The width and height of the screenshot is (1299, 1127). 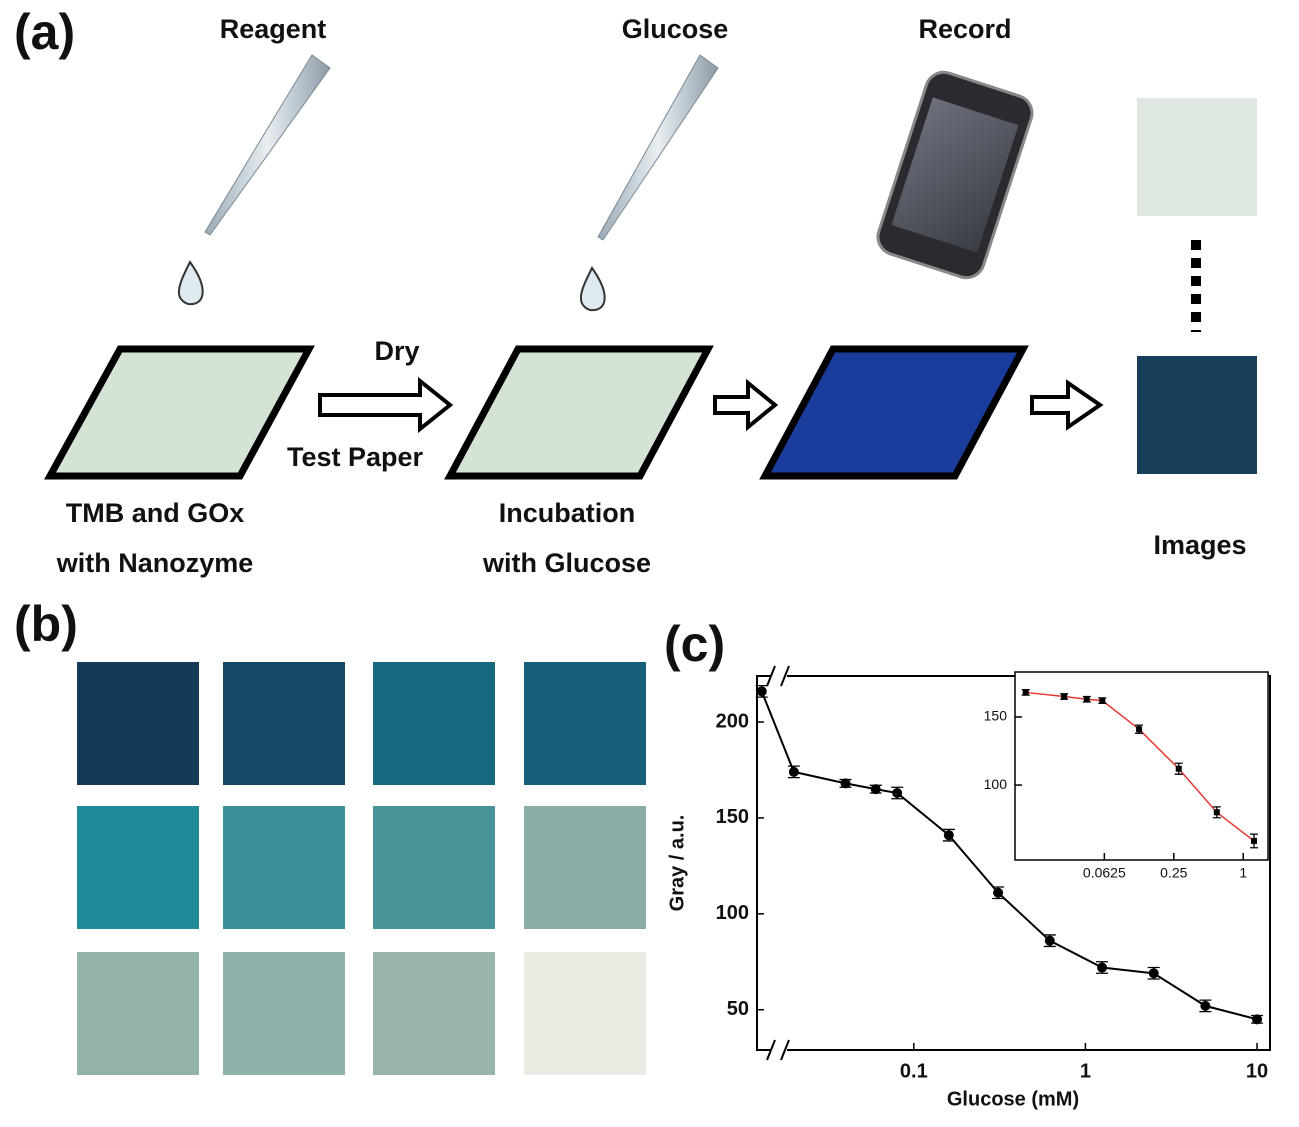 What do you see at coordinates (1173, 873) in the screenshot?
I see `x-tick-label: 0.25` at bounding box center [1173, 873].